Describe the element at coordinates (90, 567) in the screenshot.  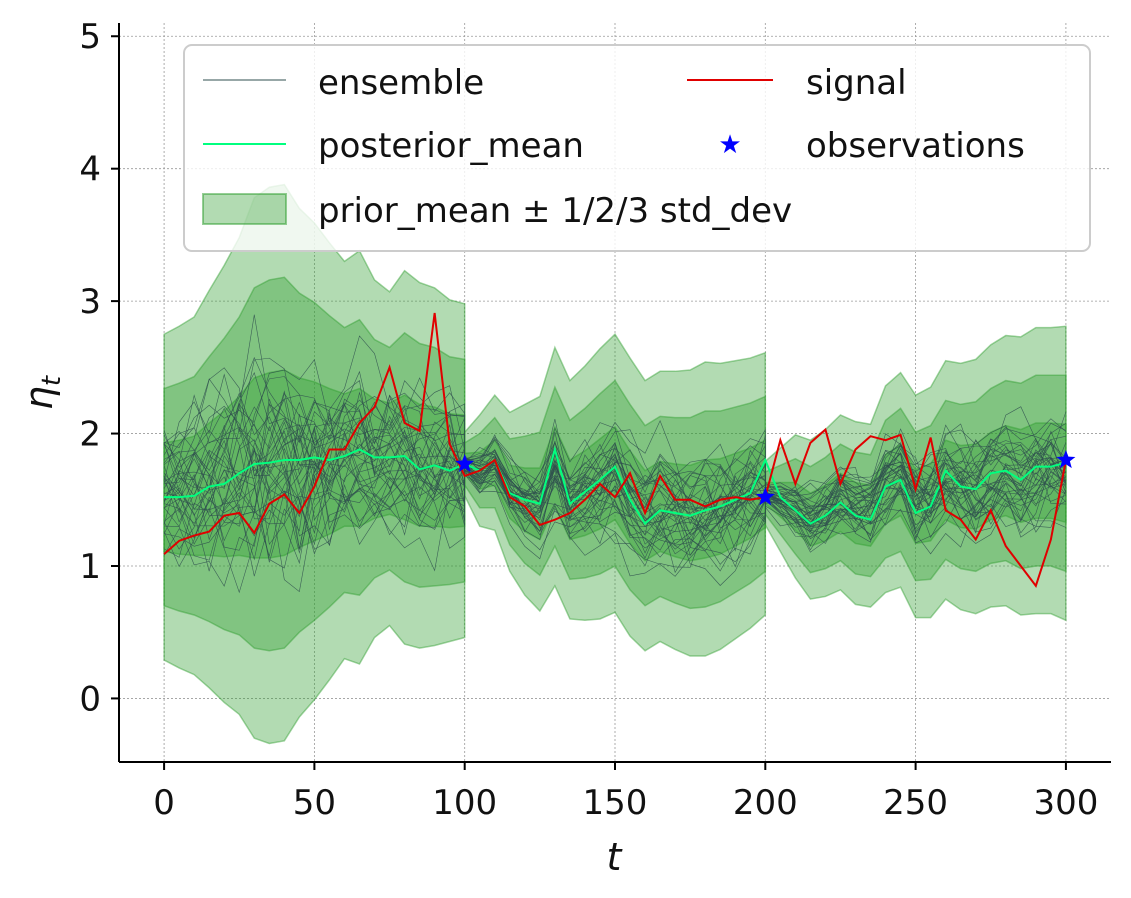
I see `y-tick-label: 1` at that location.